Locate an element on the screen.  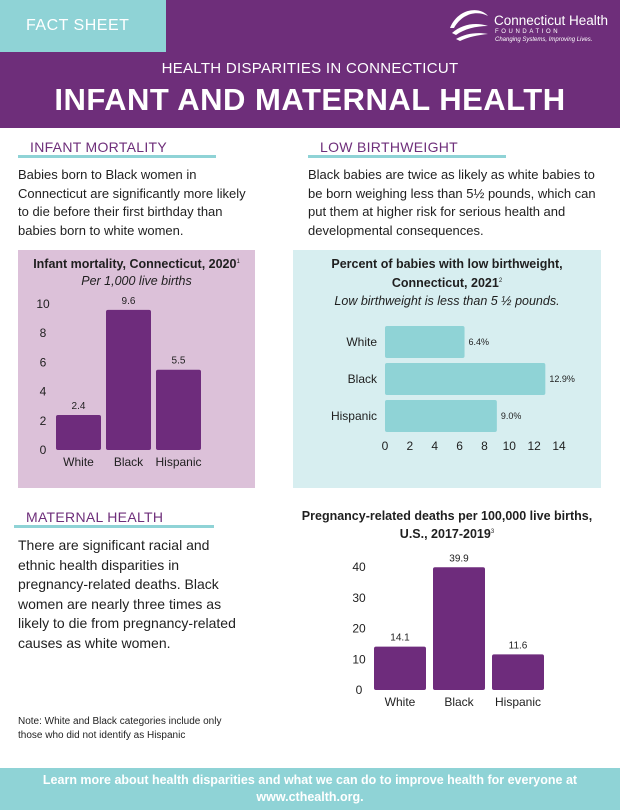
im-category-hispanic: Hispanic is located at coordinates (178, 462).